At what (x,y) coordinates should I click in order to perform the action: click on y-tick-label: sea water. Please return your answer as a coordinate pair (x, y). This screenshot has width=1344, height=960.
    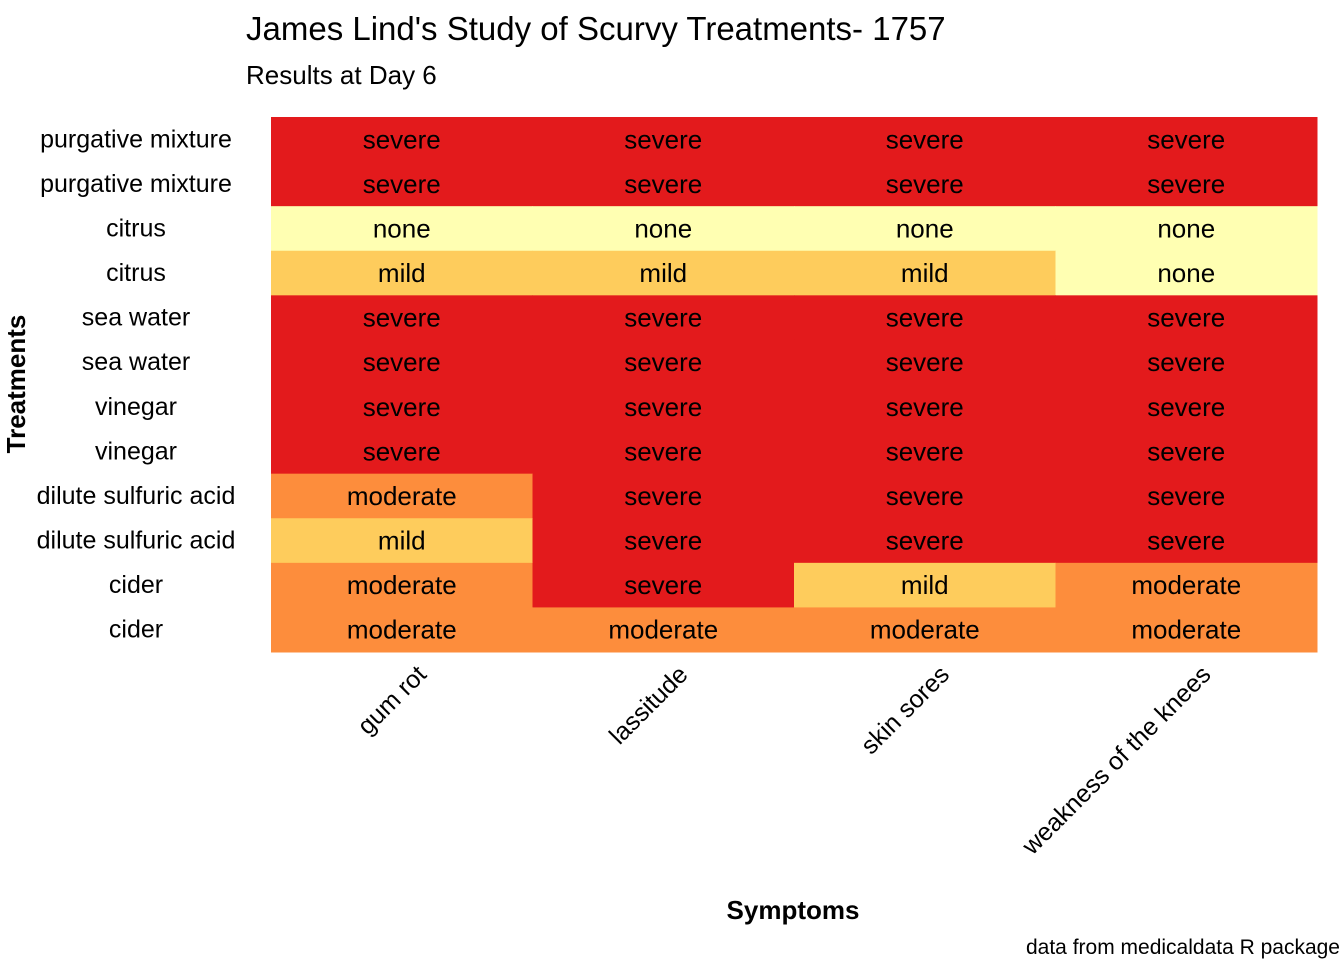
    Looking at the image, I should click on (136, 318).